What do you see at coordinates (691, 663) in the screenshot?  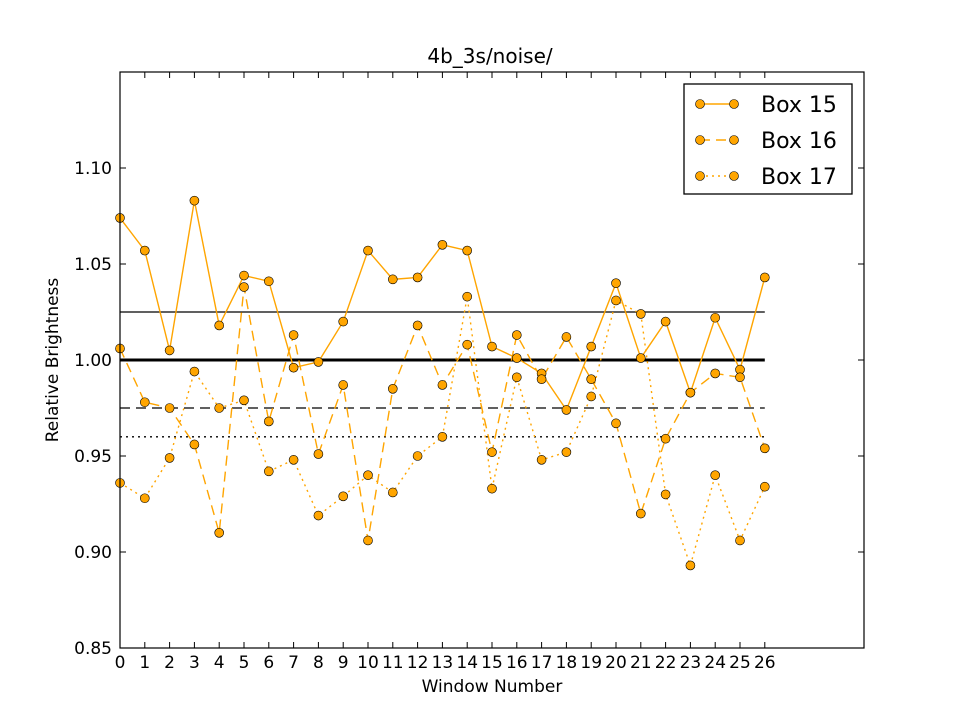 I see `x-tick-label: 23` at bounding box center [691, 663].